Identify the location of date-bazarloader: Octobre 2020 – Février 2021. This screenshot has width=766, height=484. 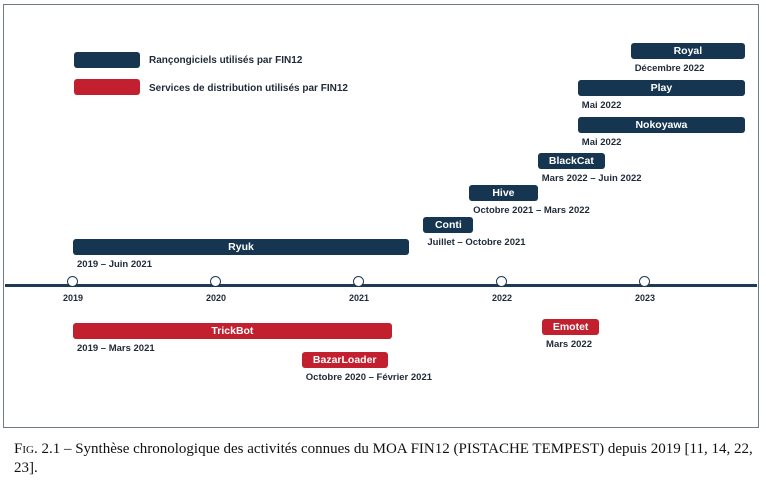
(369, 377).